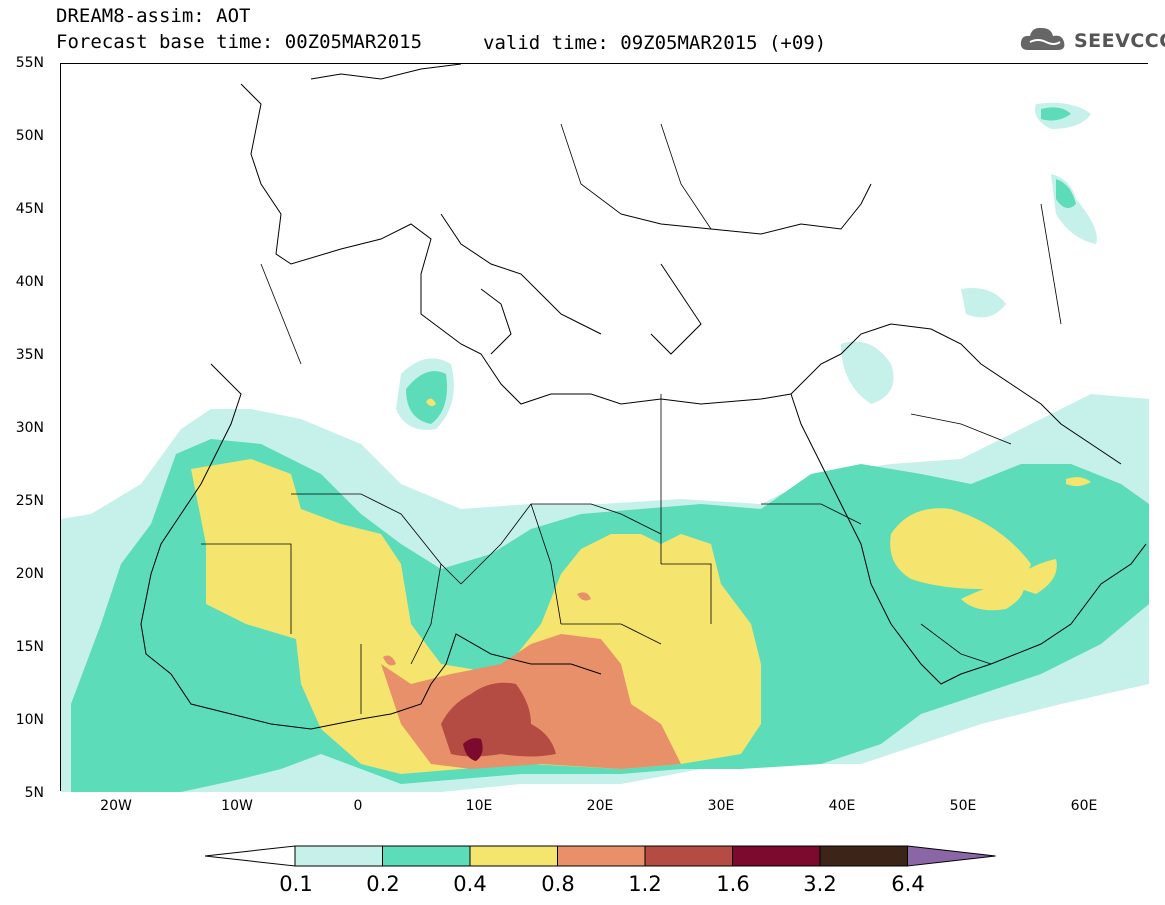  I want to click on base-time-label: Forecast base time: 00Z05MAR2015, so click(239, 42).